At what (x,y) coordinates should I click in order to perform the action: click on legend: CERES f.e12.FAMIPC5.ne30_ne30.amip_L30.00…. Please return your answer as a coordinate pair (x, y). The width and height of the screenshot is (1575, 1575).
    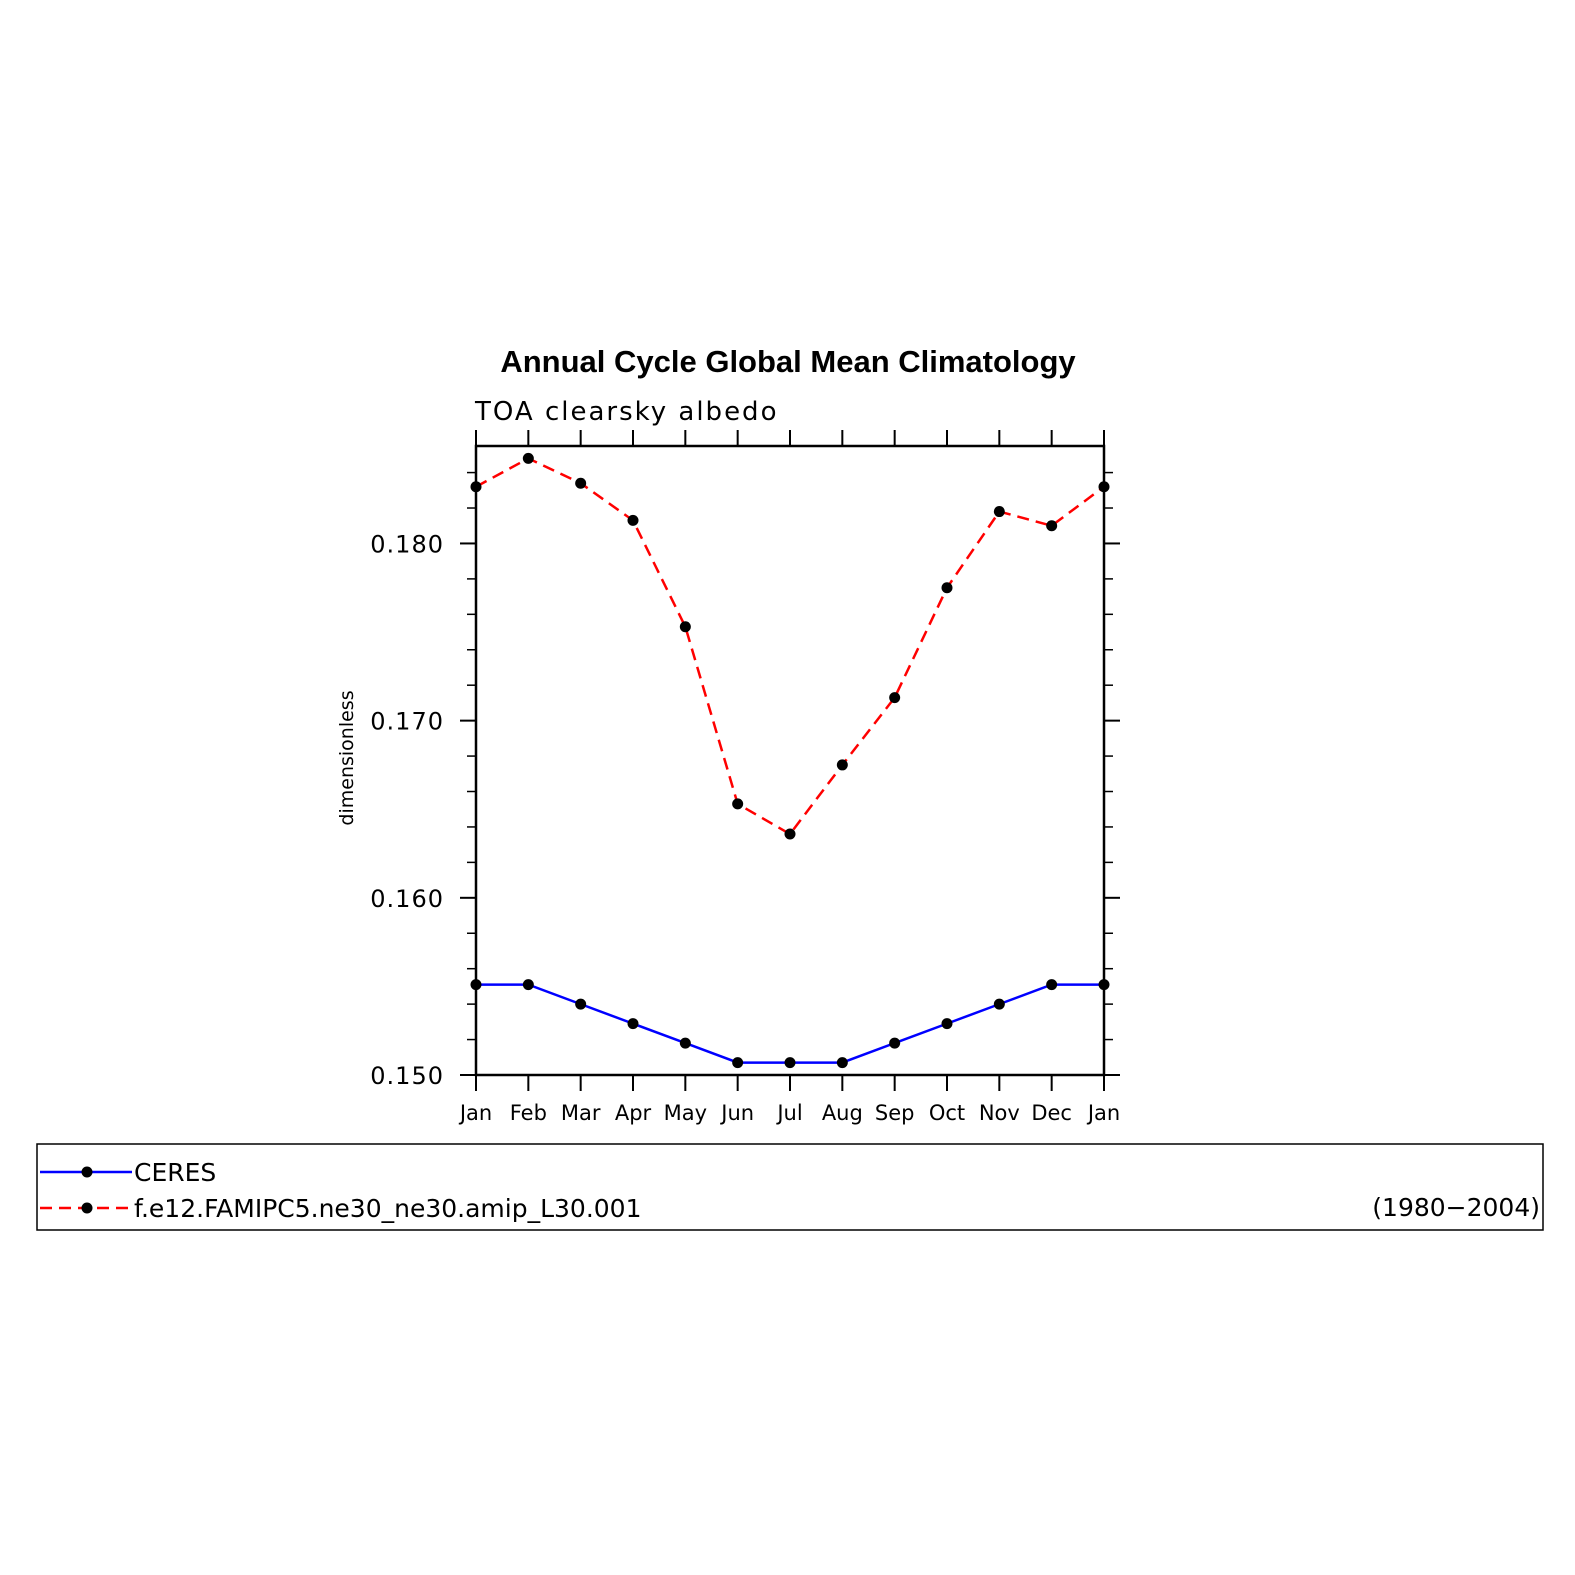
    Looking at the image, I should click on (790, 1187).